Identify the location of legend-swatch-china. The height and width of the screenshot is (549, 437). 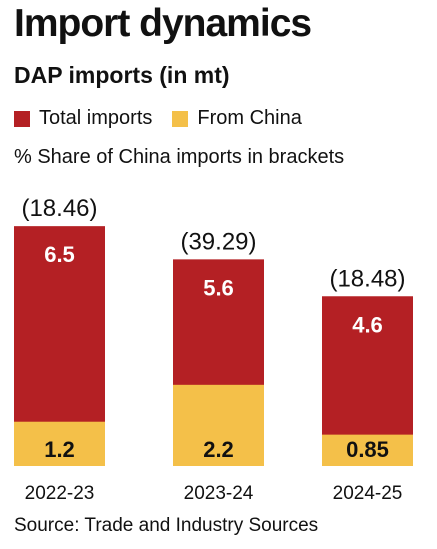
(180, 118).